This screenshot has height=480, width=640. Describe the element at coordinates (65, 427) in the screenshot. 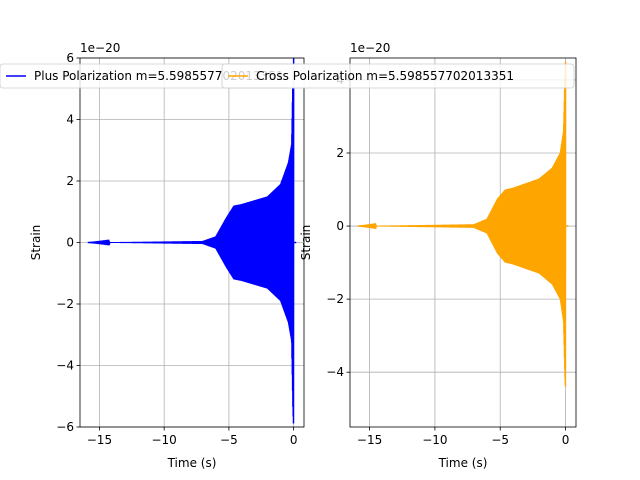

I see `y-tick-label: −6` at that location.